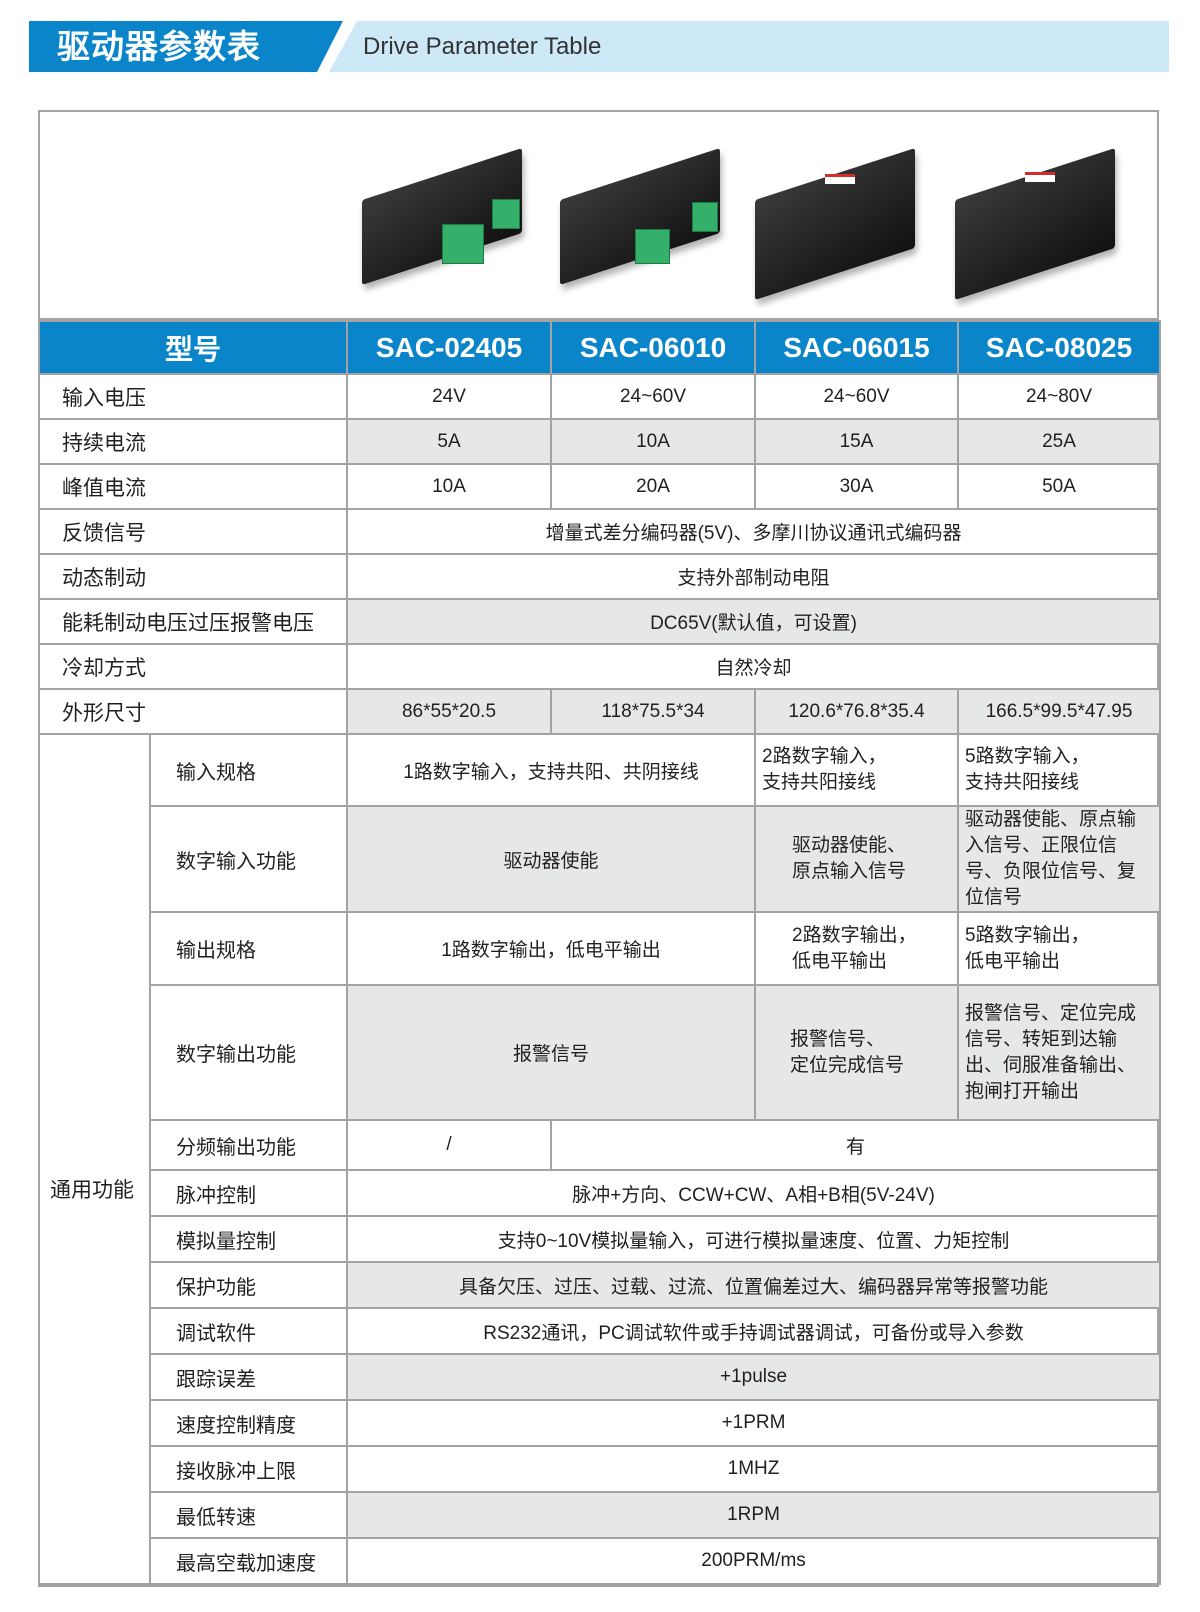 The width and height of the screenshot is (1200, 1612). I want to click on table-row: 分频输出功能 / 有, so click(600, 1145).